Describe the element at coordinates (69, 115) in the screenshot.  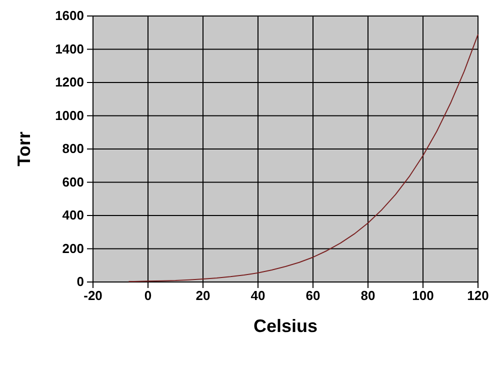
I see `y-tick-label: 1000` at that location.